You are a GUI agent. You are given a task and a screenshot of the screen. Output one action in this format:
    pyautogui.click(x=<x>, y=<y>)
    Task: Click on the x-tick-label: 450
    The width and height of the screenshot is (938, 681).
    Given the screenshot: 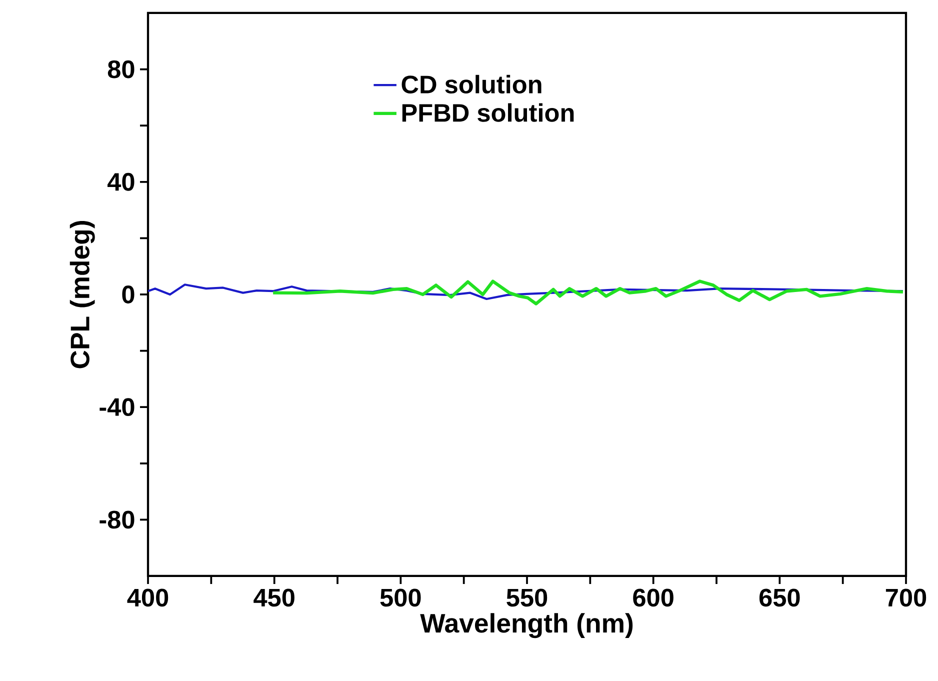 What is the action you would take?
    pyautogui.click(x=274, y=597)
    